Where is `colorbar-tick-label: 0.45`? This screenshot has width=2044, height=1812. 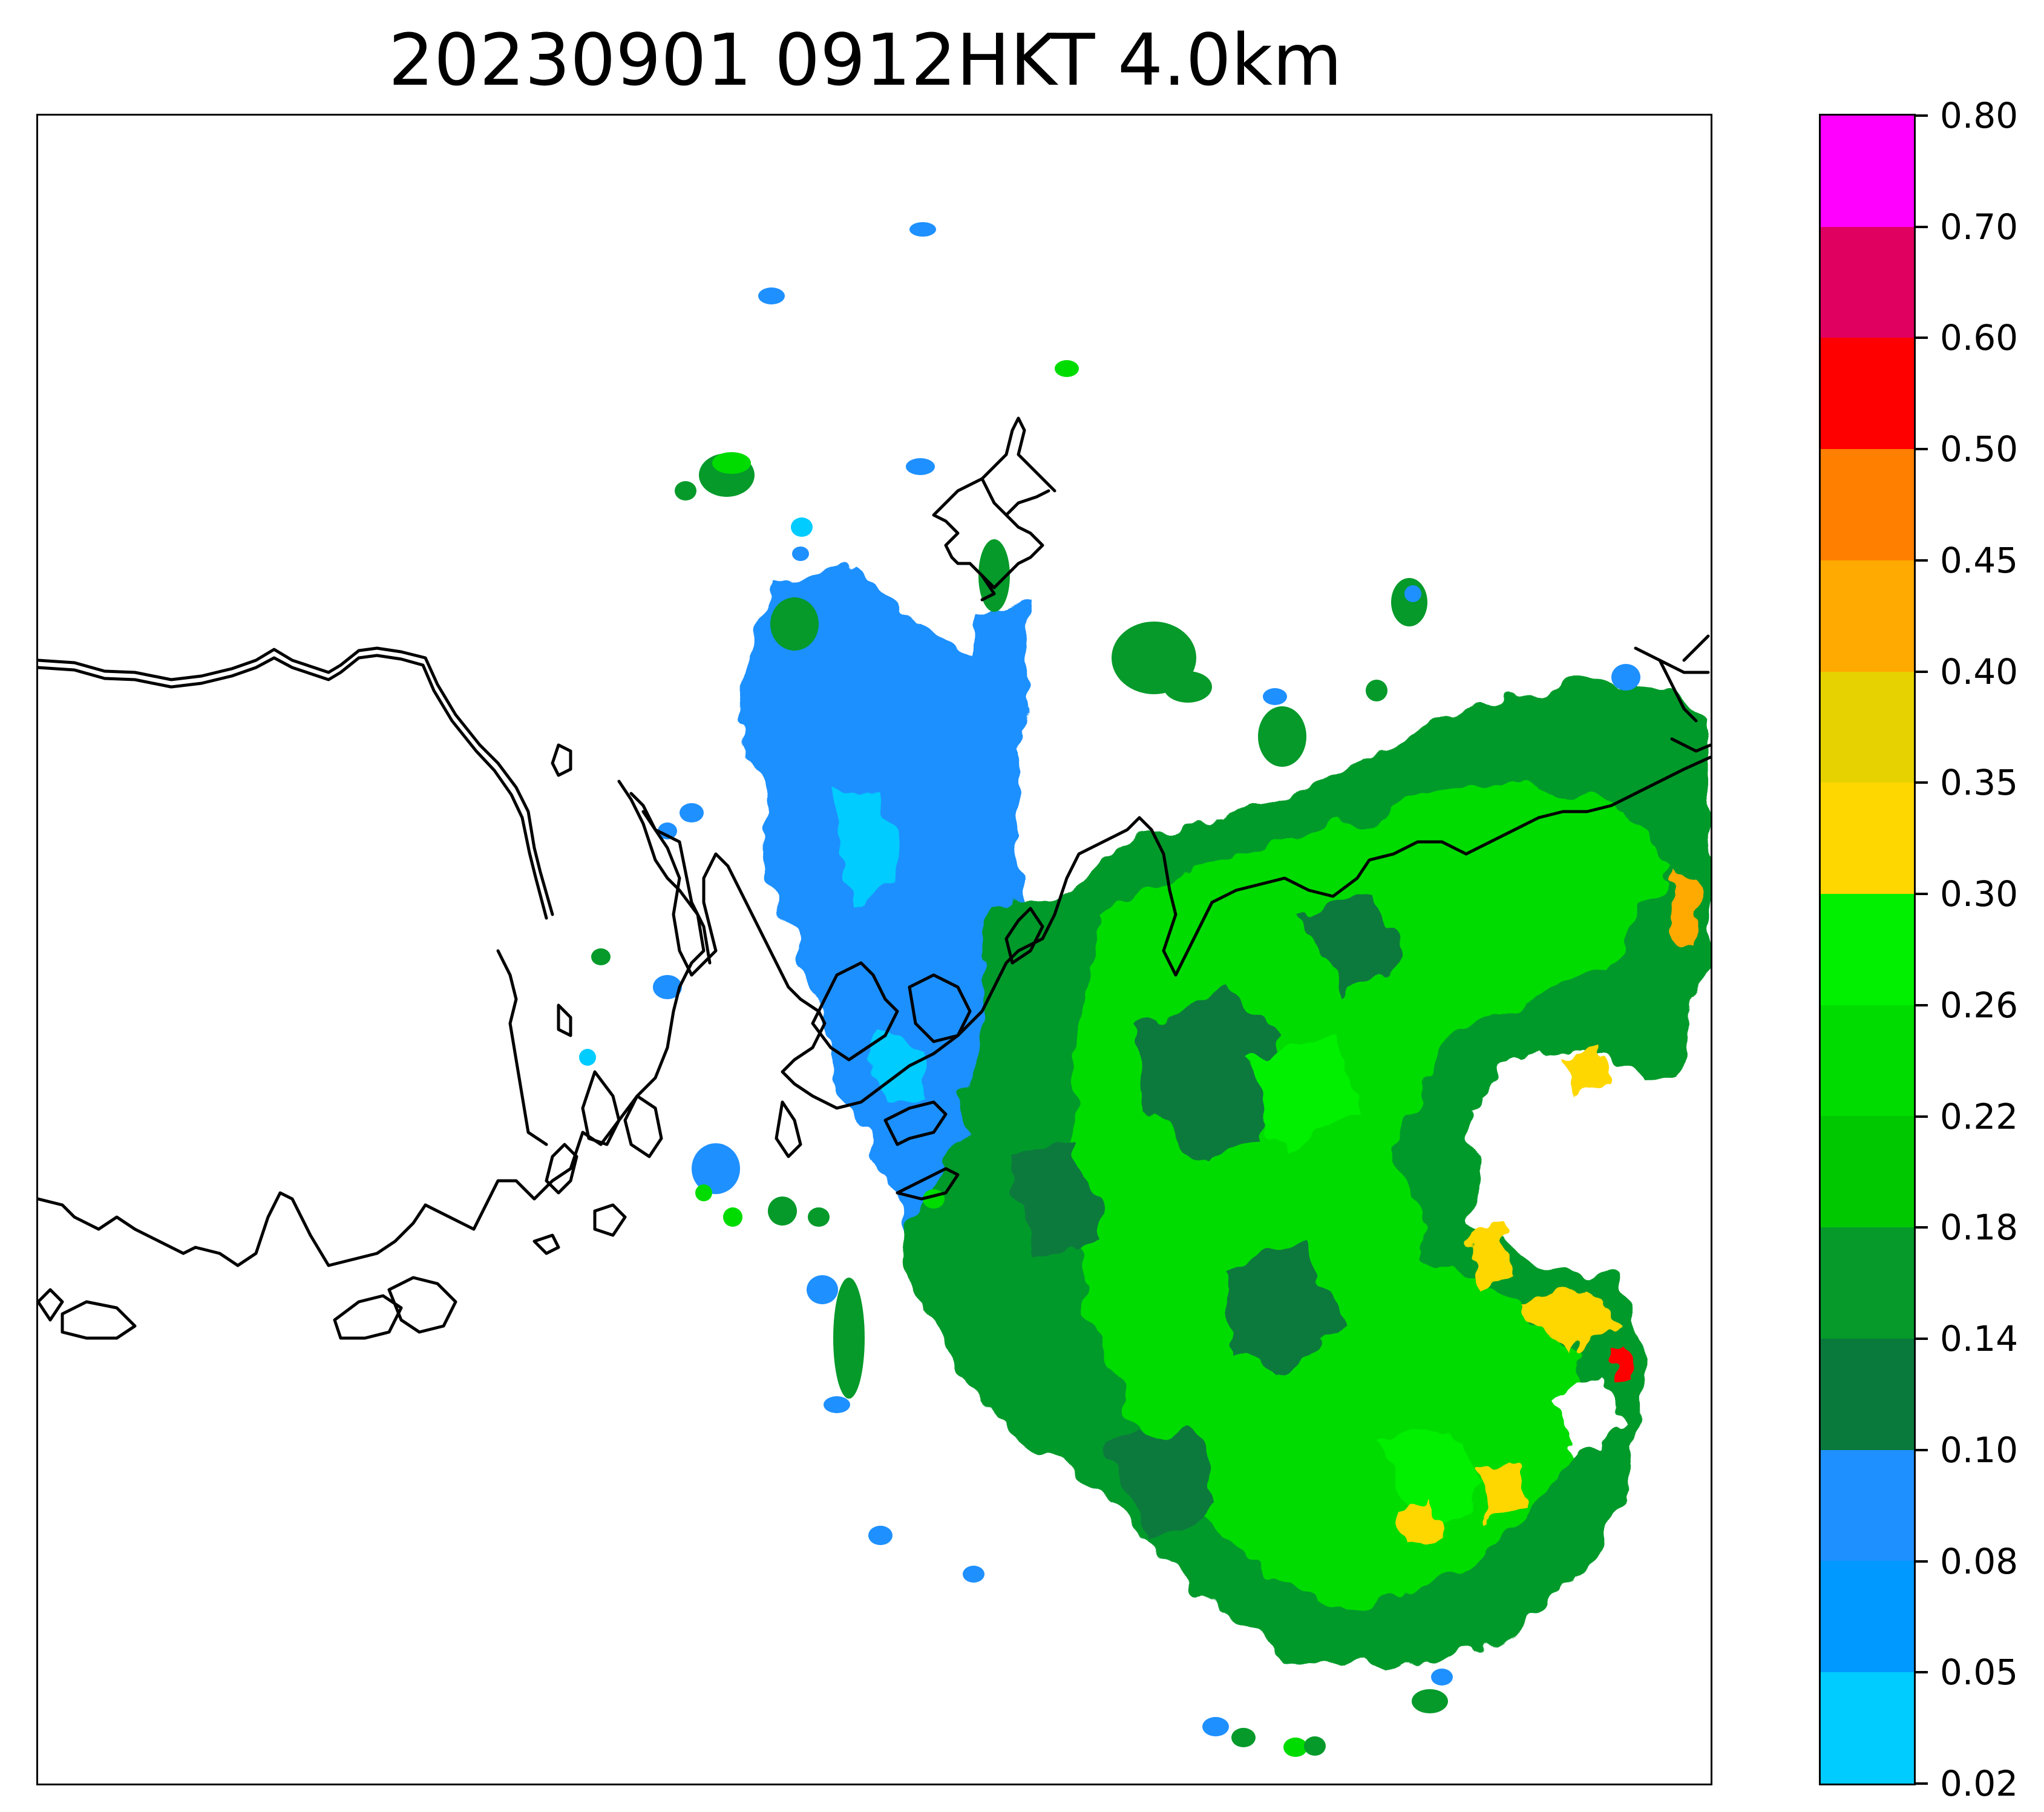 colorbar-tick-label: 0.45 is located at coordinates (1980, 560).